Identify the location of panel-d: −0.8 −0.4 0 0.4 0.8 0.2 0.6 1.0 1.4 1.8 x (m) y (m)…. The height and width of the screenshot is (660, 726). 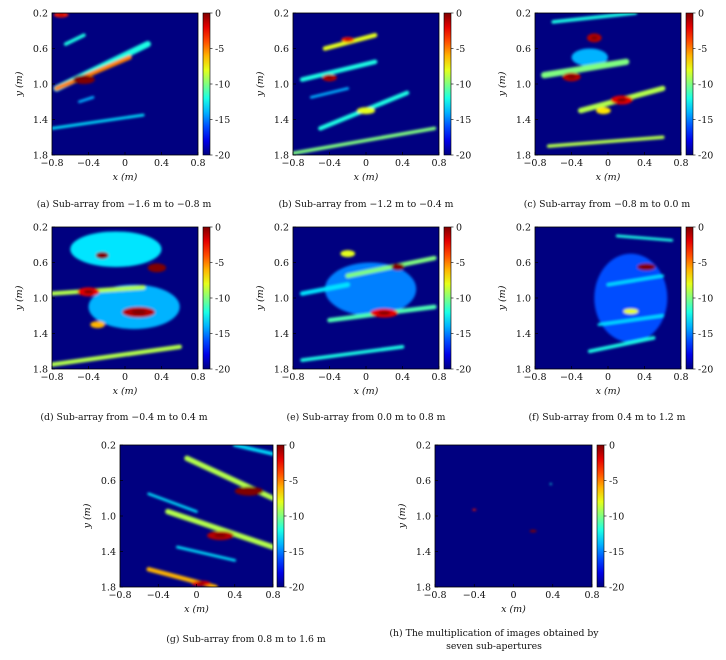
(122, 310).